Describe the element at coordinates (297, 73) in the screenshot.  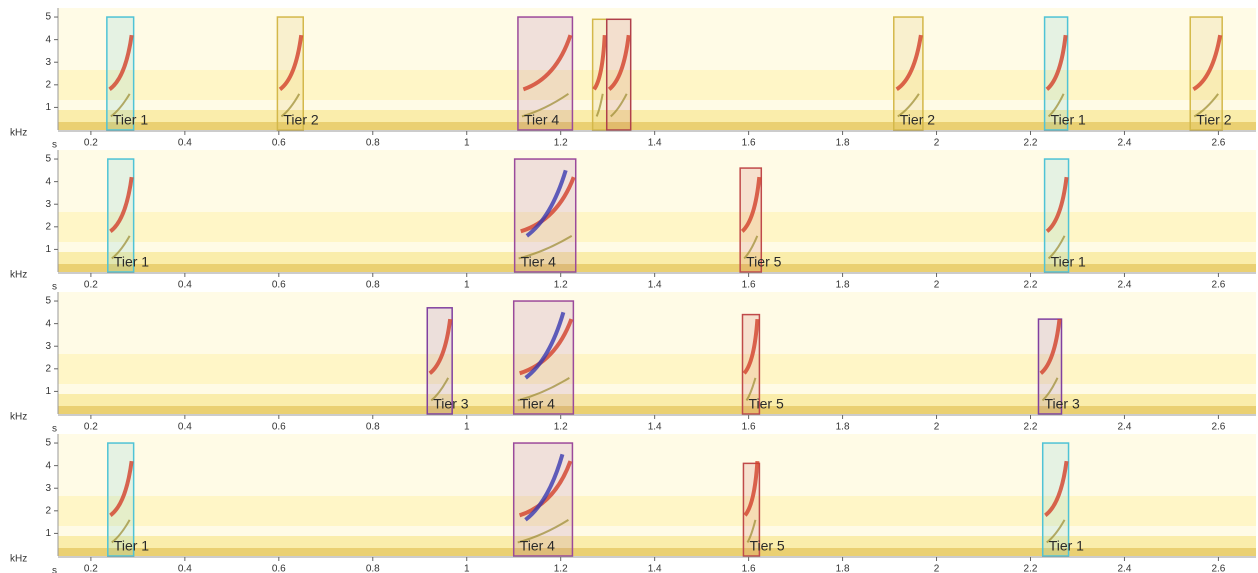
I see `annotation-box: Tier 2` at that location.